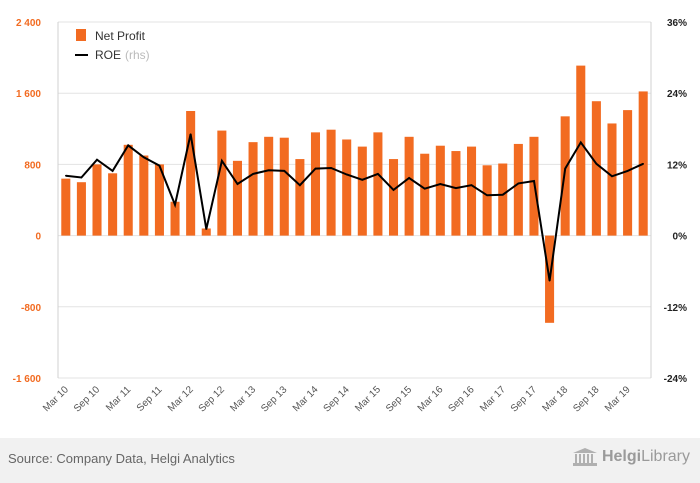 This screenshot has width=700, height=483. I want to click on logo-text: HelgiLibrary, so click(646, 457).